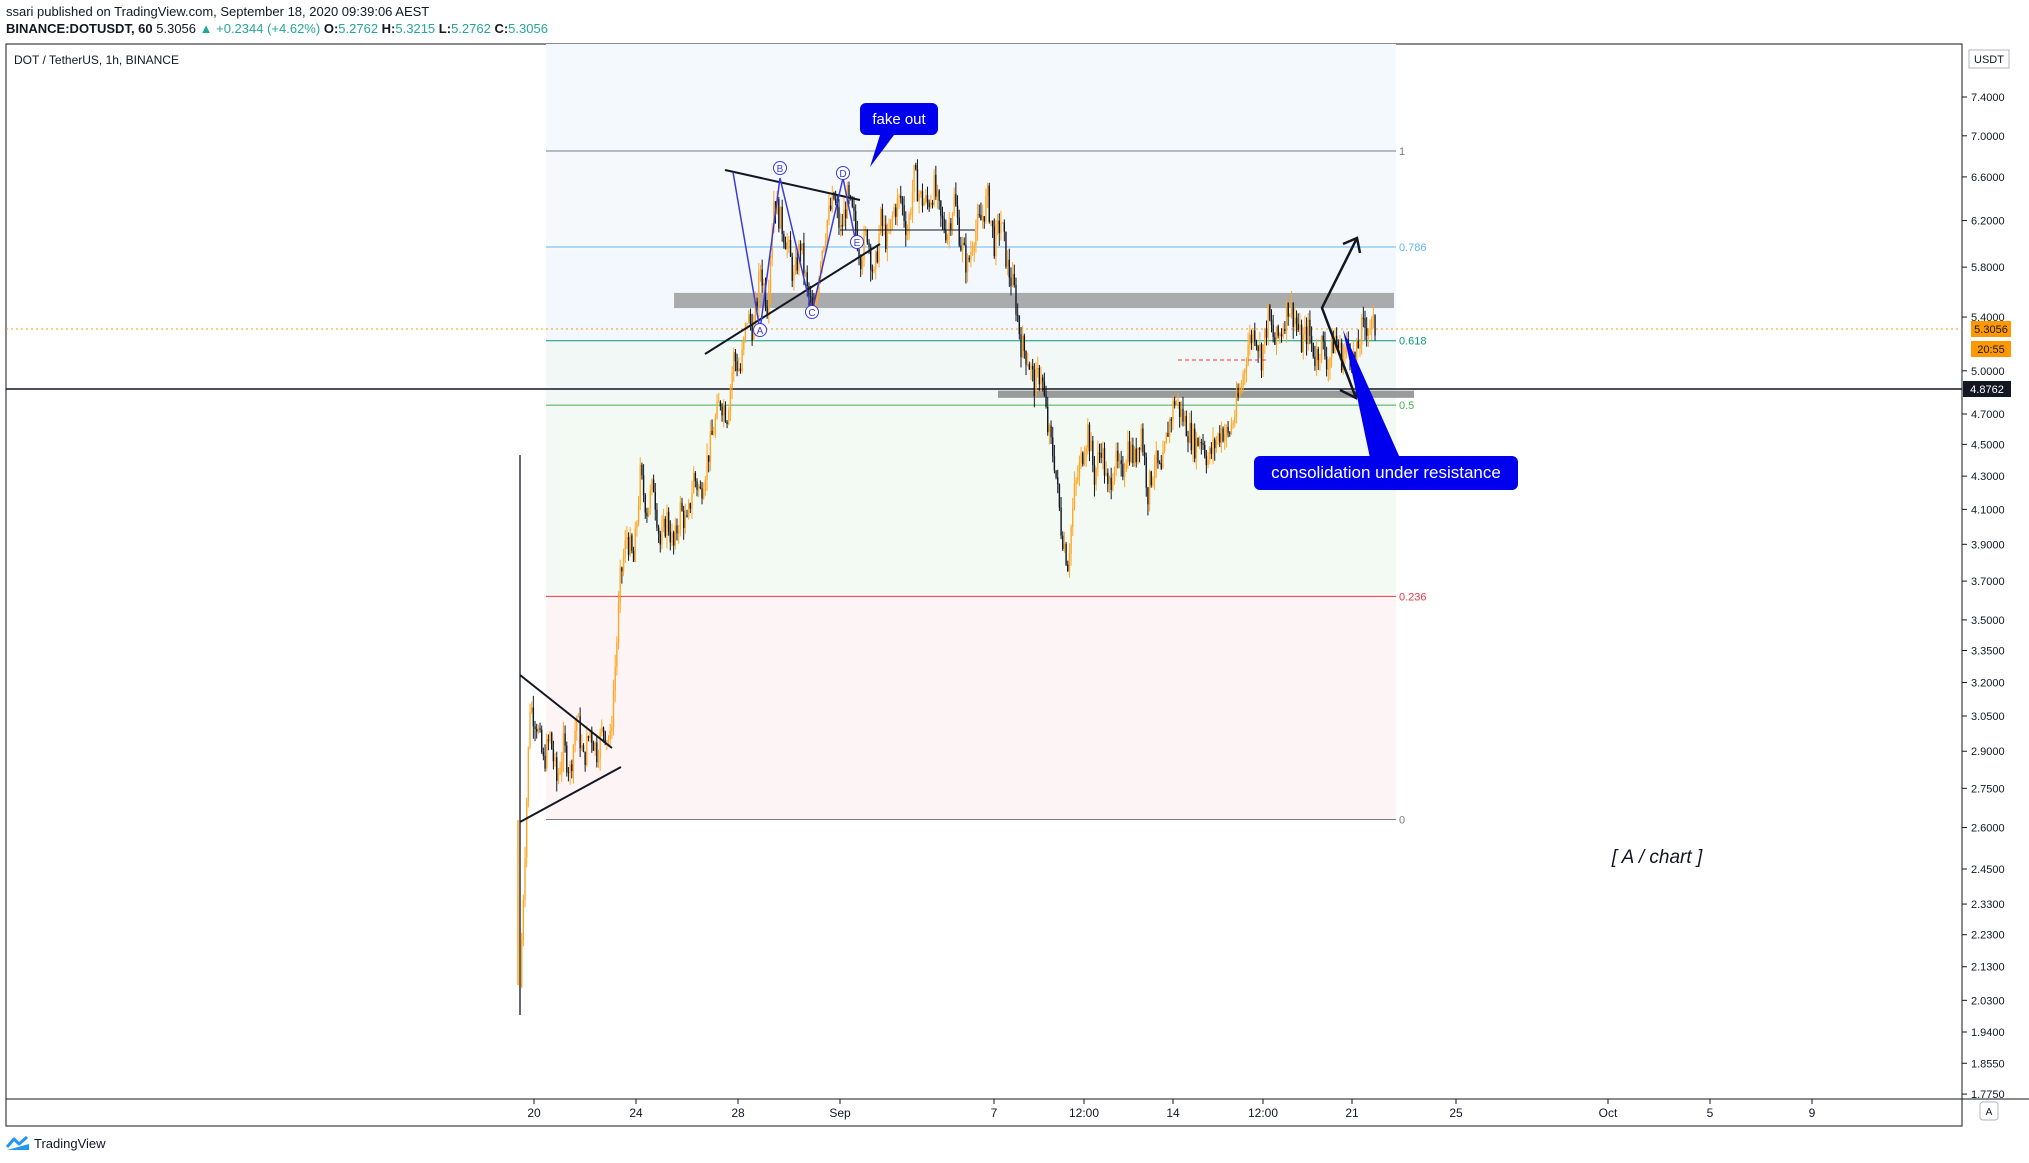 Image resolution: width=2029 pixels, height=1163 pixels. Describe the element at coordinates (1988, 828) in the screenshot. I see `y-tick-label-19: 2.6000` at that location.